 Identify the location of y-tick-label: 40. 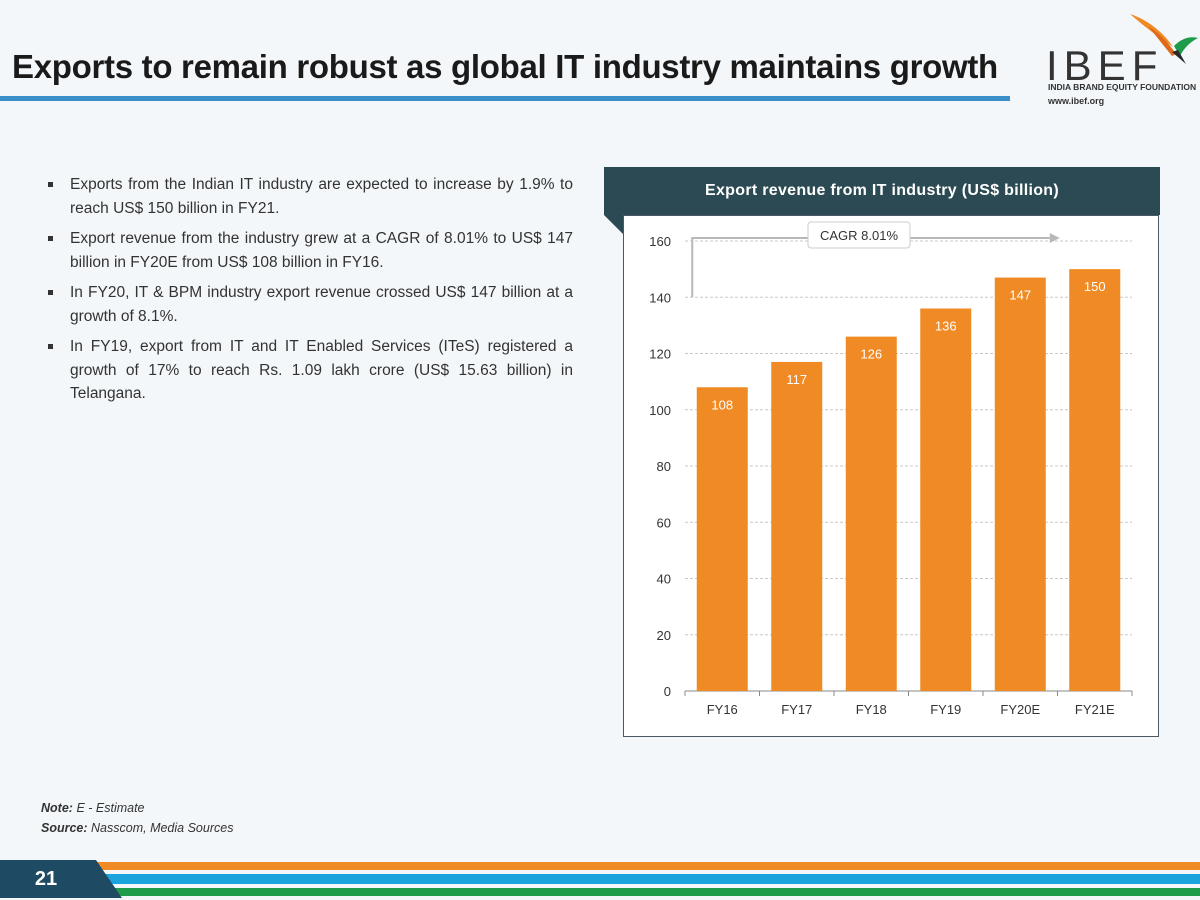
(664, 579).